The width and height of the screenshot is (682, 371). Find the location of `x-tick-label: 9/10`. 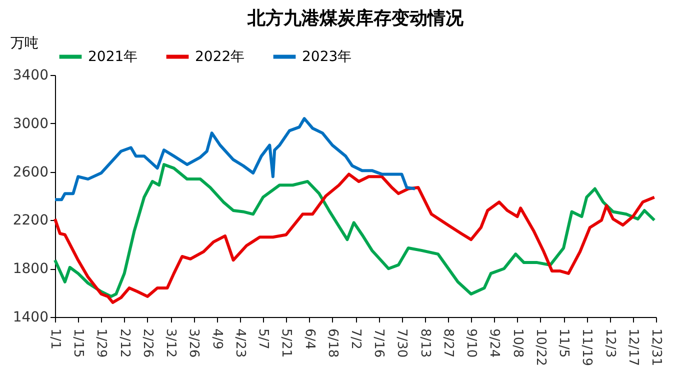

x-tick-label: 9/10 is located at coordinates (471, 343).